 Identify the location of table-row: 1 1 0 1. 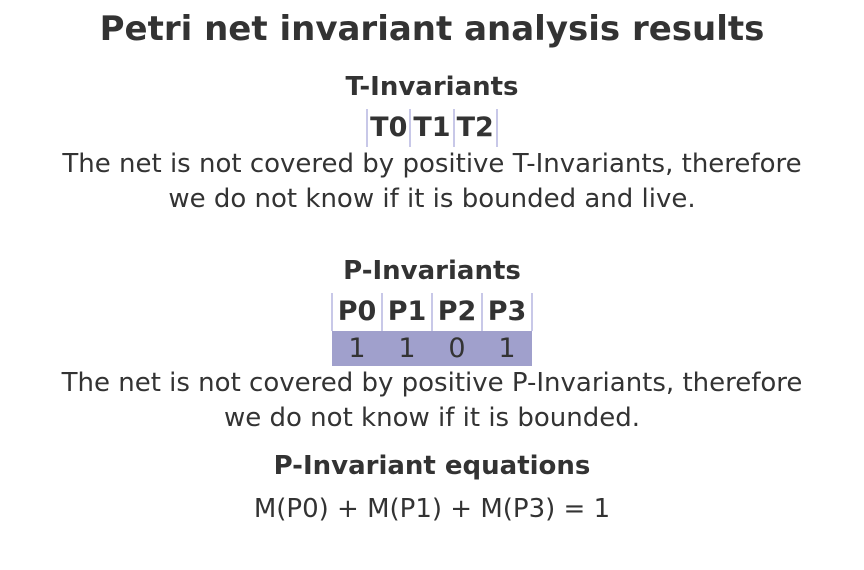
(432, 348).